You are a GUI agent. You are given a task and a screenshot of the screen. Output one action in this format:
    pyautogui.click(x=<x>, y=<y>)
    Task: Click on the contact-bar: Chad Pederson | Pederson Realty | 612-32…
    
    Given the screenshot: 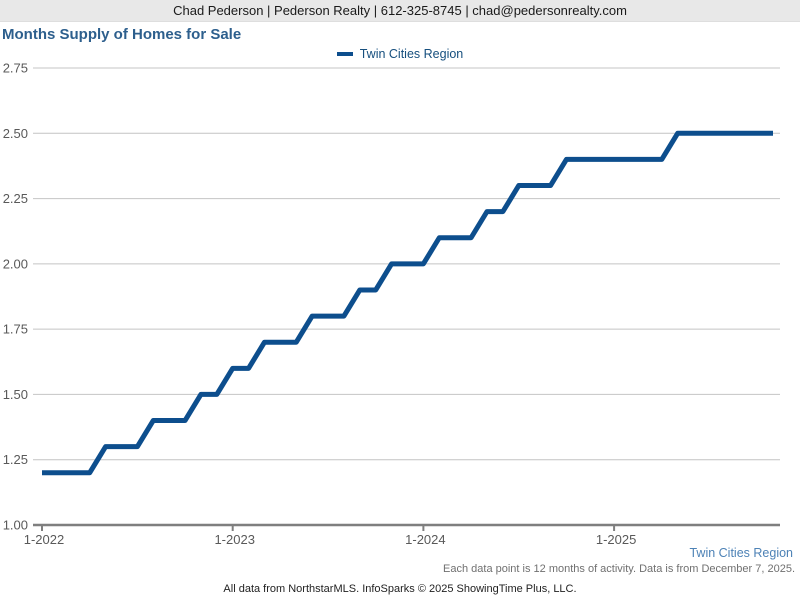 What is the action you would take?
    pyautogui.click(x=400, y=11)
    